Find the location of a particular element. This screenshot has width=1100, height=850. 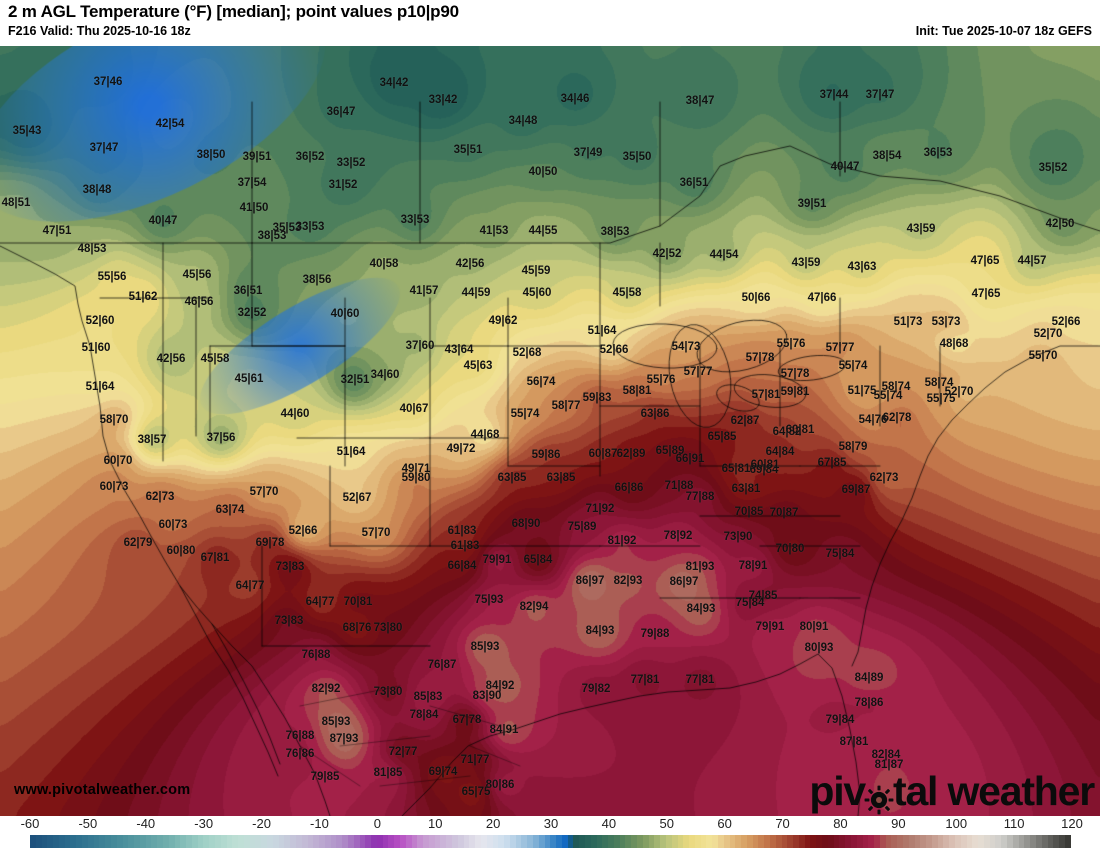

point-value-label: 51|62 is located at coordinates (143, 297).